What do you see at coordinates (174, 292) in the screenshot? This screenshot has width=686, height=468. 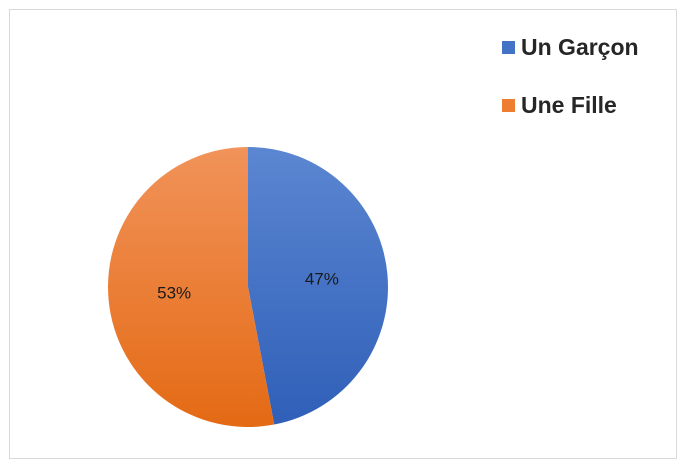 I see `data-label-fille: 53%` at bounding box center [174, 292].